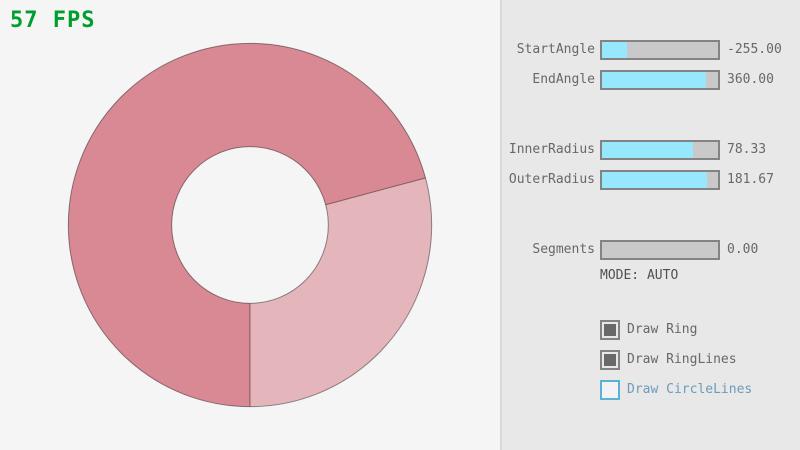 This screenshot has width=800, height=450. I want to click on draw-ring-checkmark, so click(610, 330).